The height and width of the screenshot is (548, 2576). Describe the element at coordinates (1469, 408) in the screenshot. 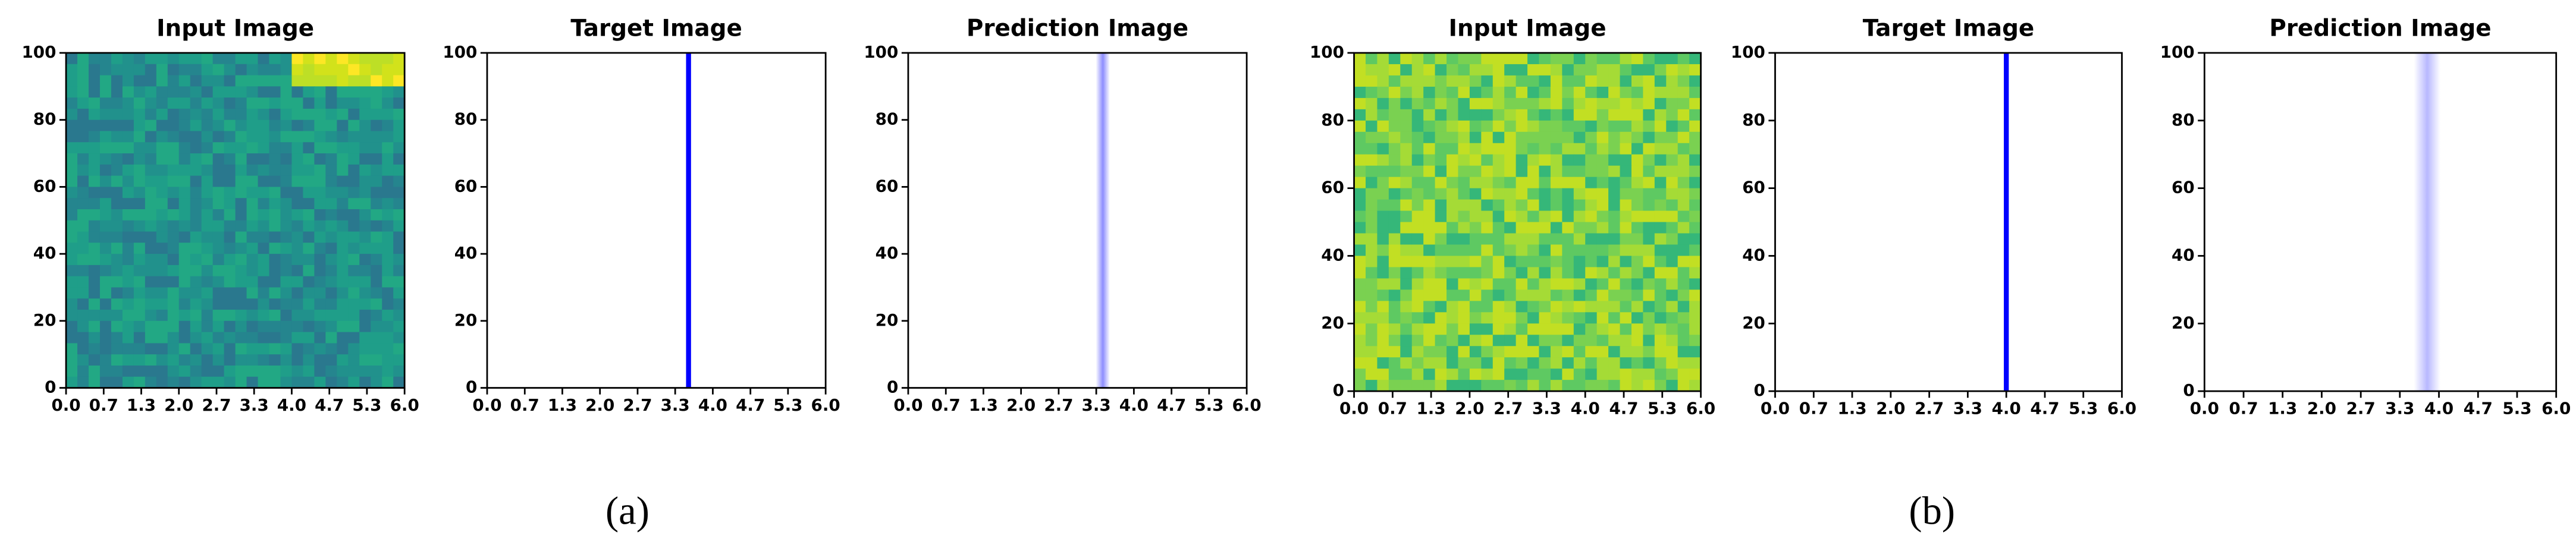

I see `x-tick-label: 2.0` at that location.